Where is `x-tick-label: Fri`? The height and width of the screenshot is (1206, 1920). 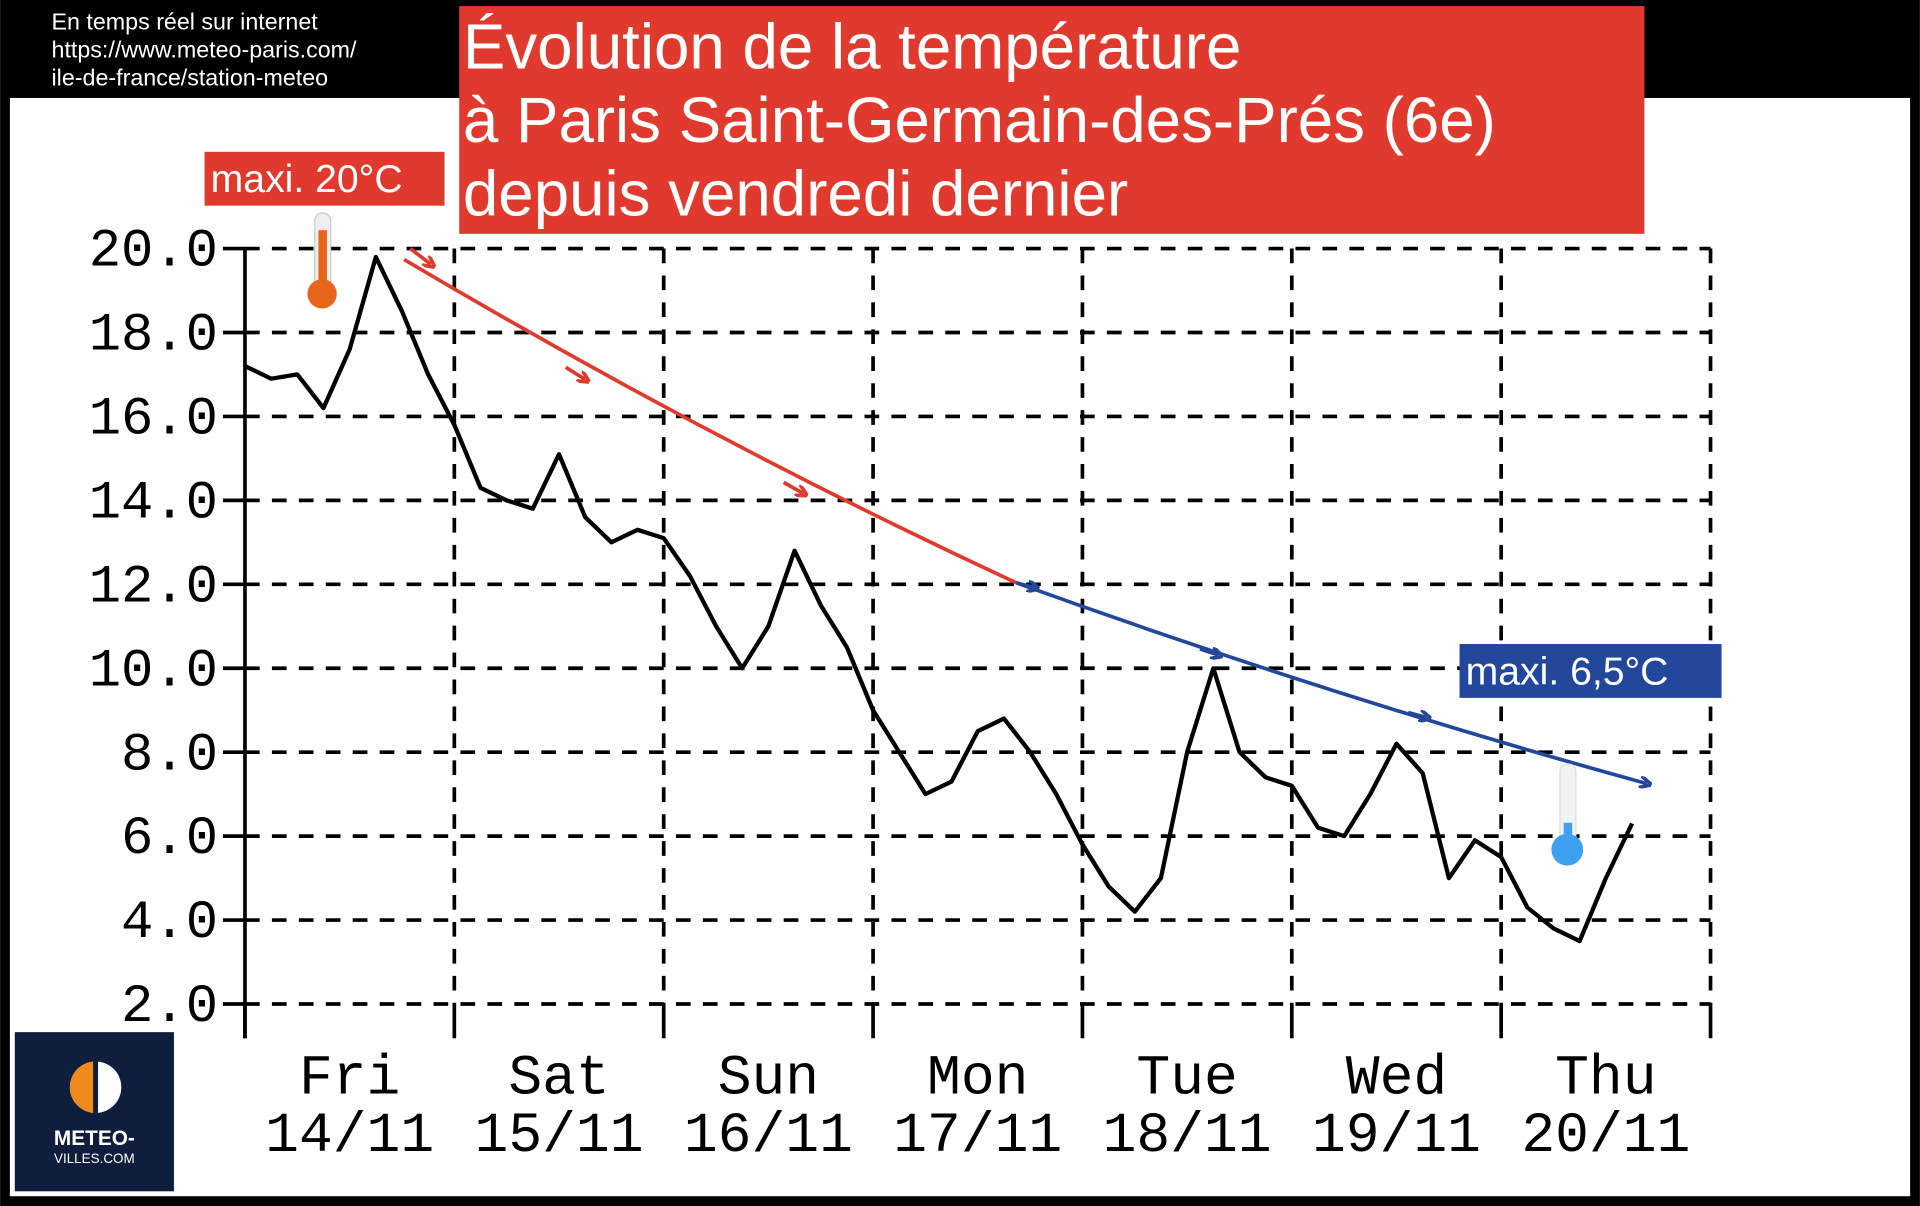
x-tick-label: Fri is located at coordinates (349, 1078).